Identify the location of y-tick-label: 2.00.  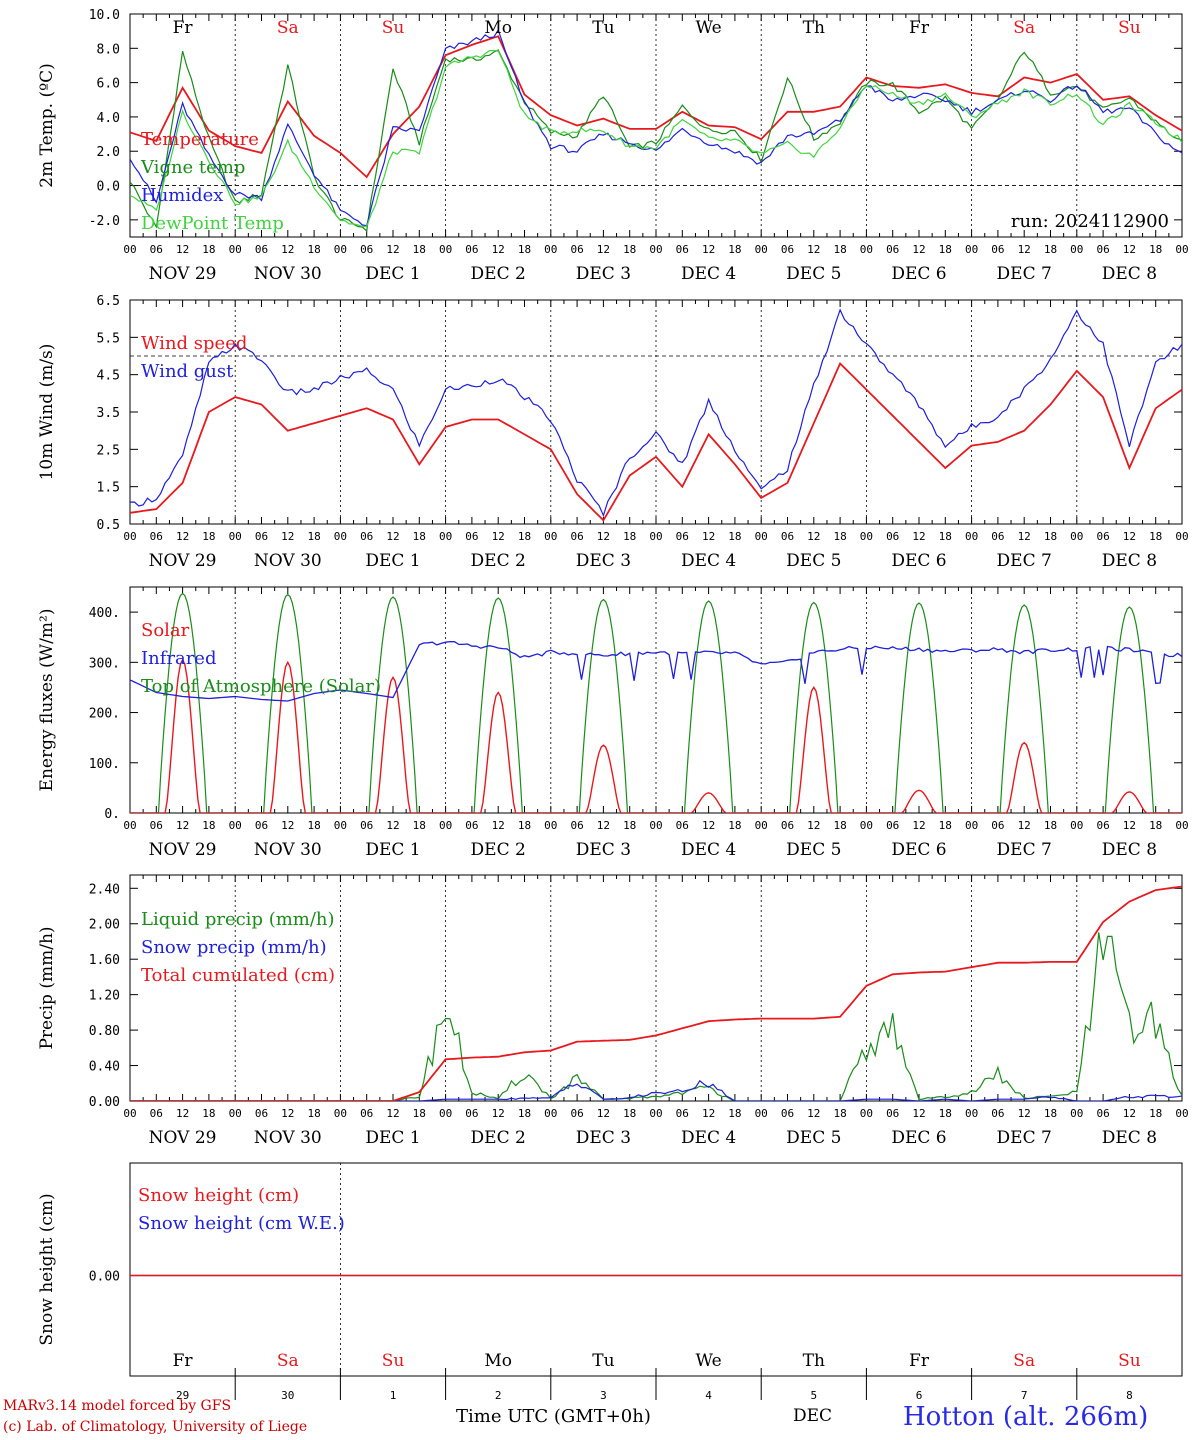
(104, 925).